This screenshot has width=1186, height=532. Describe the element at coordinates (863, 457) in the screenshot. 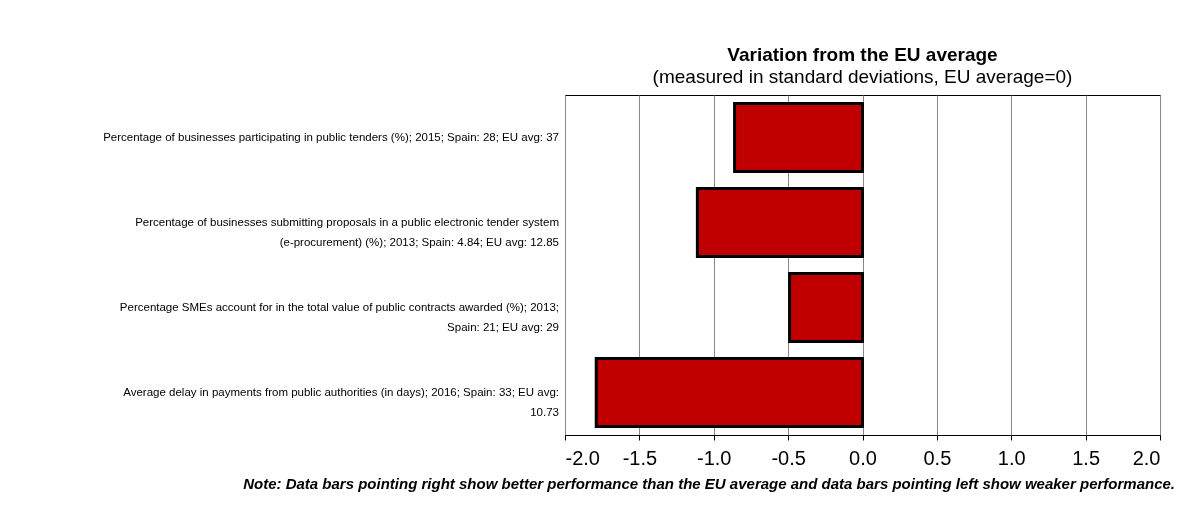

I see `x-tick-label: 0.0` at that location.